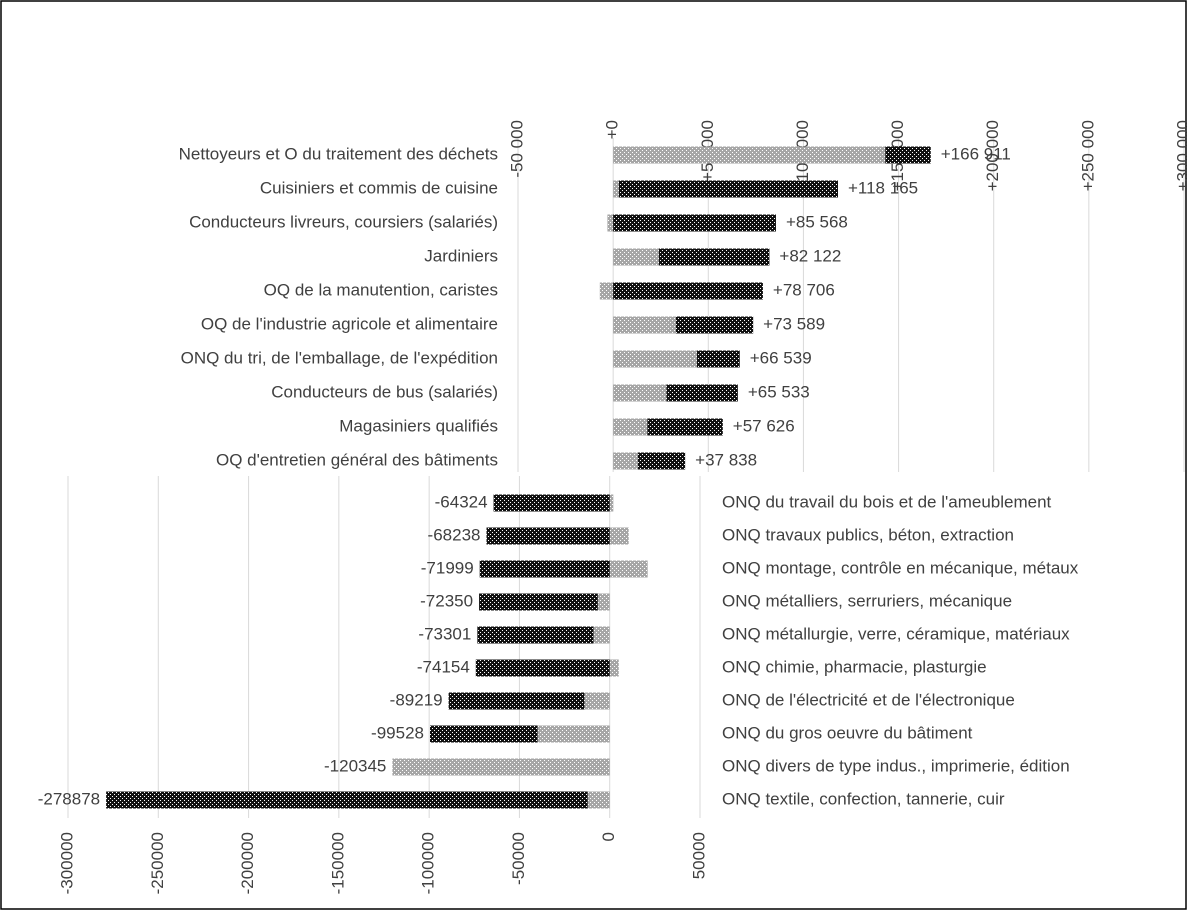 The width and height of the screenshot is (1187, 910). Describe the element at coordinates (854, 666) in the screenshot. I see `category-label: ONQ chimie, pharmacie, plasturgie` at that location.